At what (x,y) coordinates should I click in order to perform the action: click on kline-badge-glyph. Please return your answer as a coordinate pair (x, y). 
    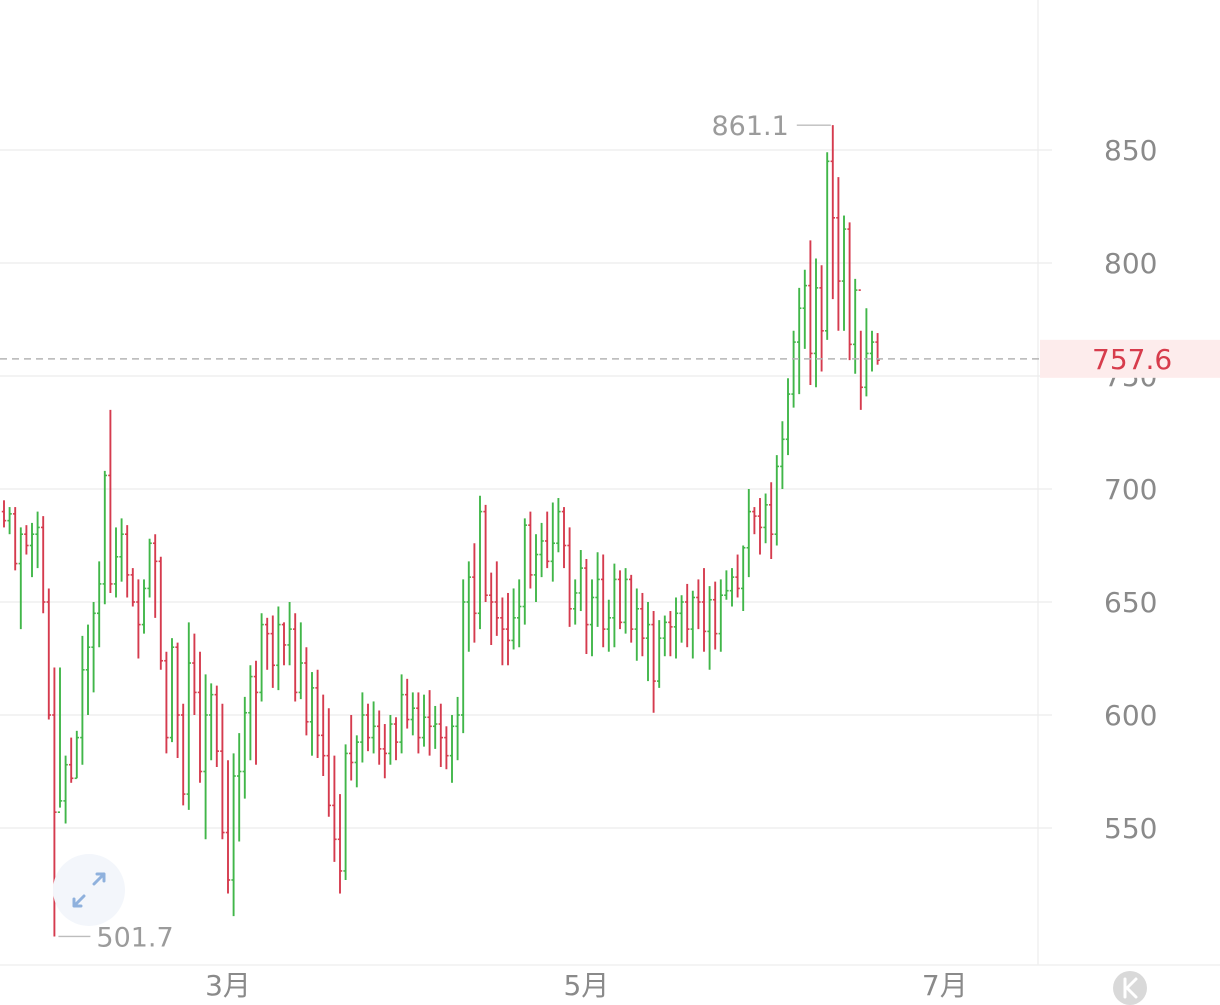
    Looking at the image, I should click on (1130, 988).